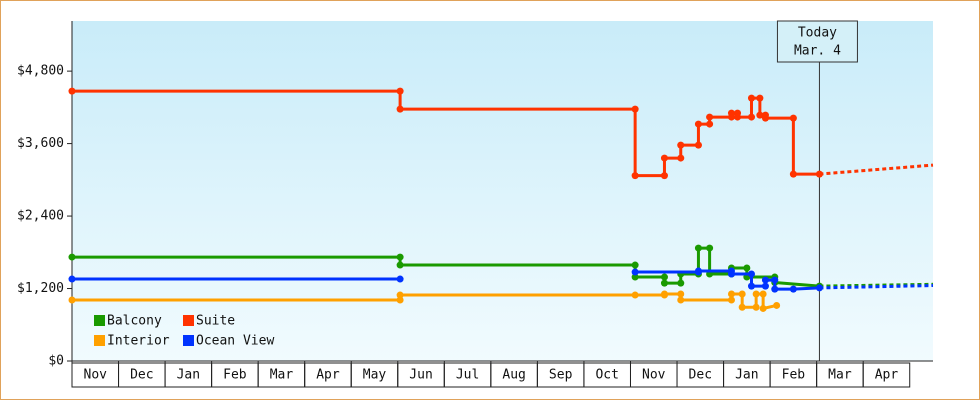 The width and height of the screenshot is (980, 400). What do you see at coordinates (513, 375) in the screenshot?
I see `x-tick-label: Aug` at bounding box center [513, 375].